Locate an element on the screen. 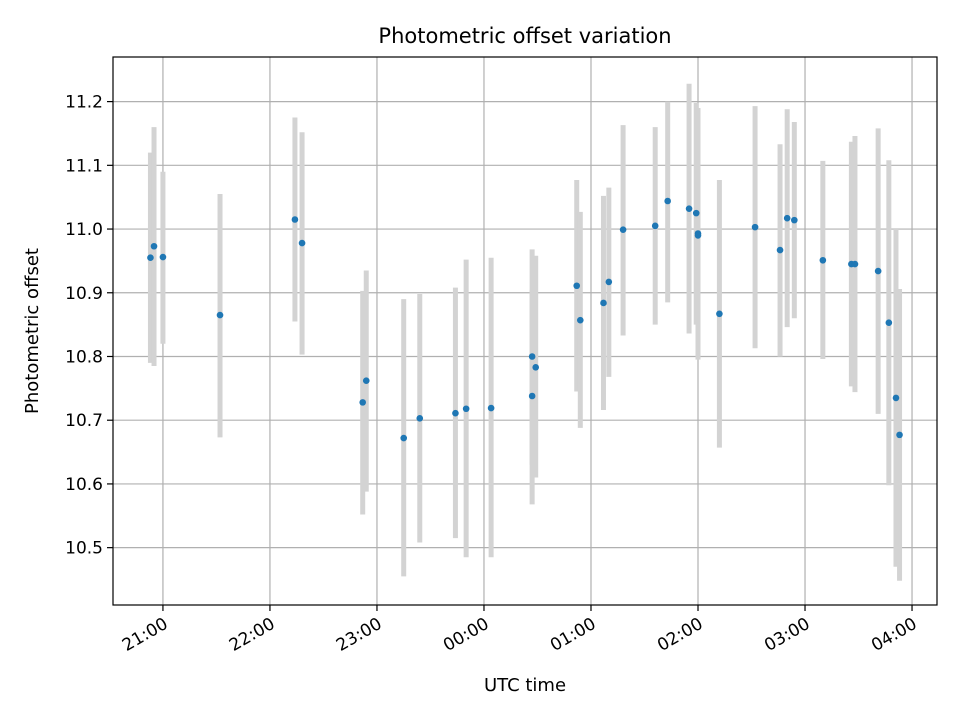  y-axis: 10.5 10.6 10.7 10.8 10.9 11.0 11.1 11.2 is located at coordinates (89, 326).